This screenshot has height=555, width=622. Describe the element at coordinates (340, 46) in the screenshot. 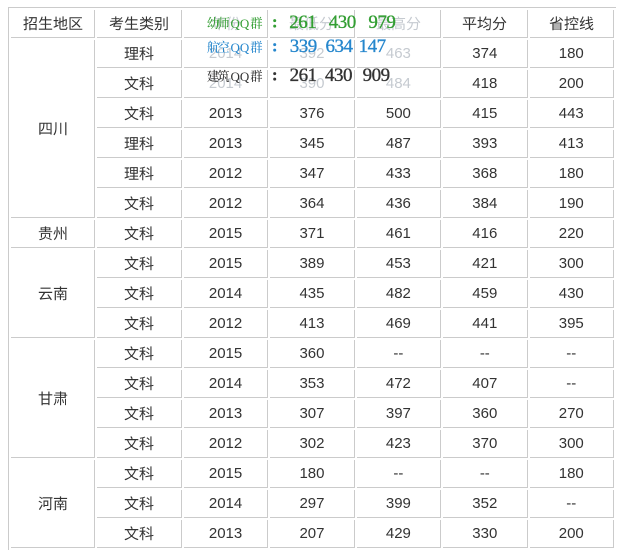

I see `svg-text: 634` at that location.